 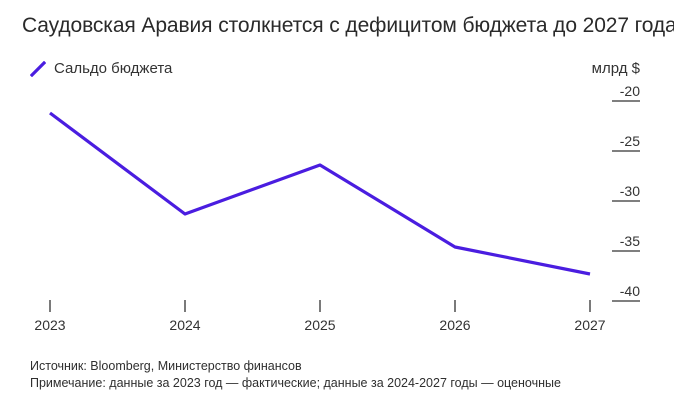 What do you see at coordinates (184, 325) in the screenshot?
I see `x-tick-label: 2024` at bounding box center [184, 325].